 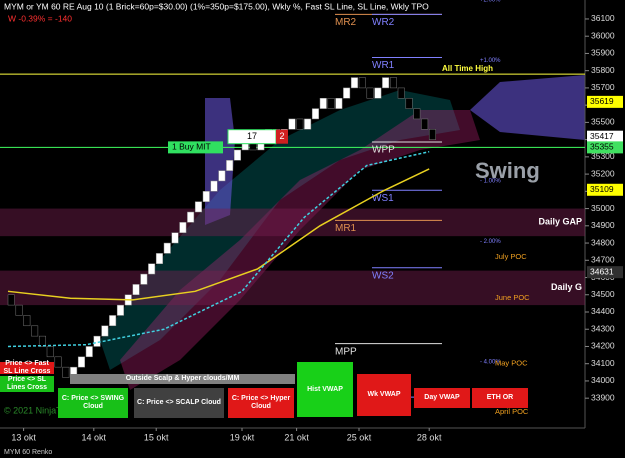 What do you see at coordinates (603, 156) in the screenshot?
I see `y-tick-label: 35300` at bounding box center [603, 156].